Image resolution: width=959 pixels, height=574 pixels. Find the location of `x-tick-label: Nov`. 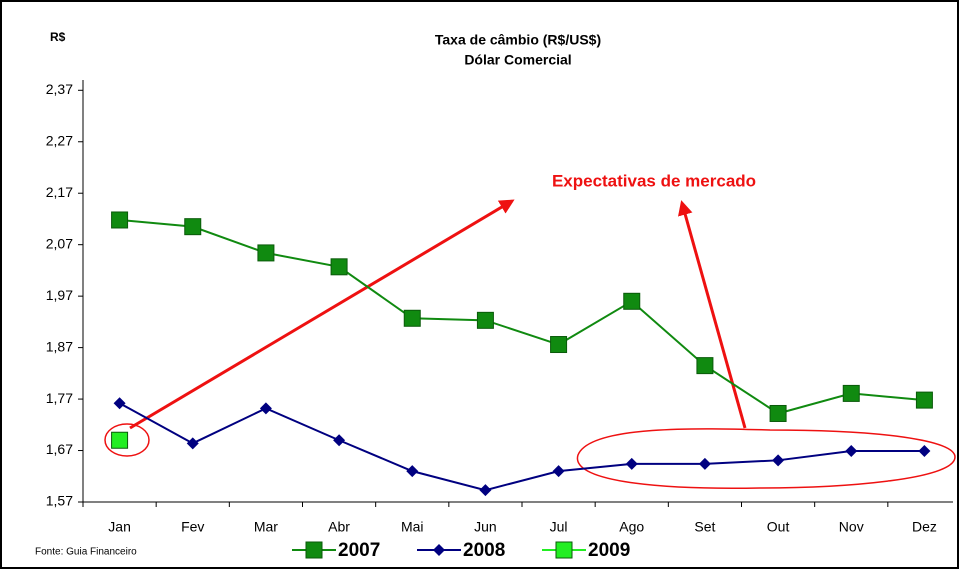

x-tick-label: Nov is located at coordinates (851, 527).